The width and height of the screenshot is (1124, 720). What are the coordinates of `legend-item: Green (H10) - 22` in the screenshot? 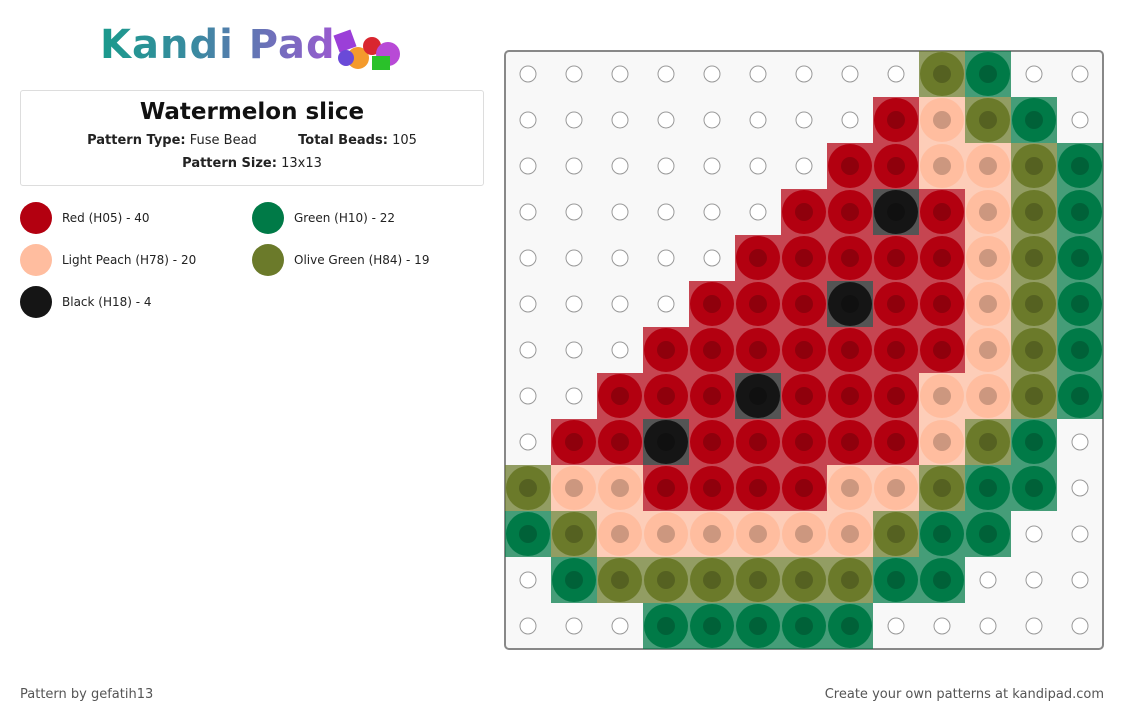 It's located at (323, 218).